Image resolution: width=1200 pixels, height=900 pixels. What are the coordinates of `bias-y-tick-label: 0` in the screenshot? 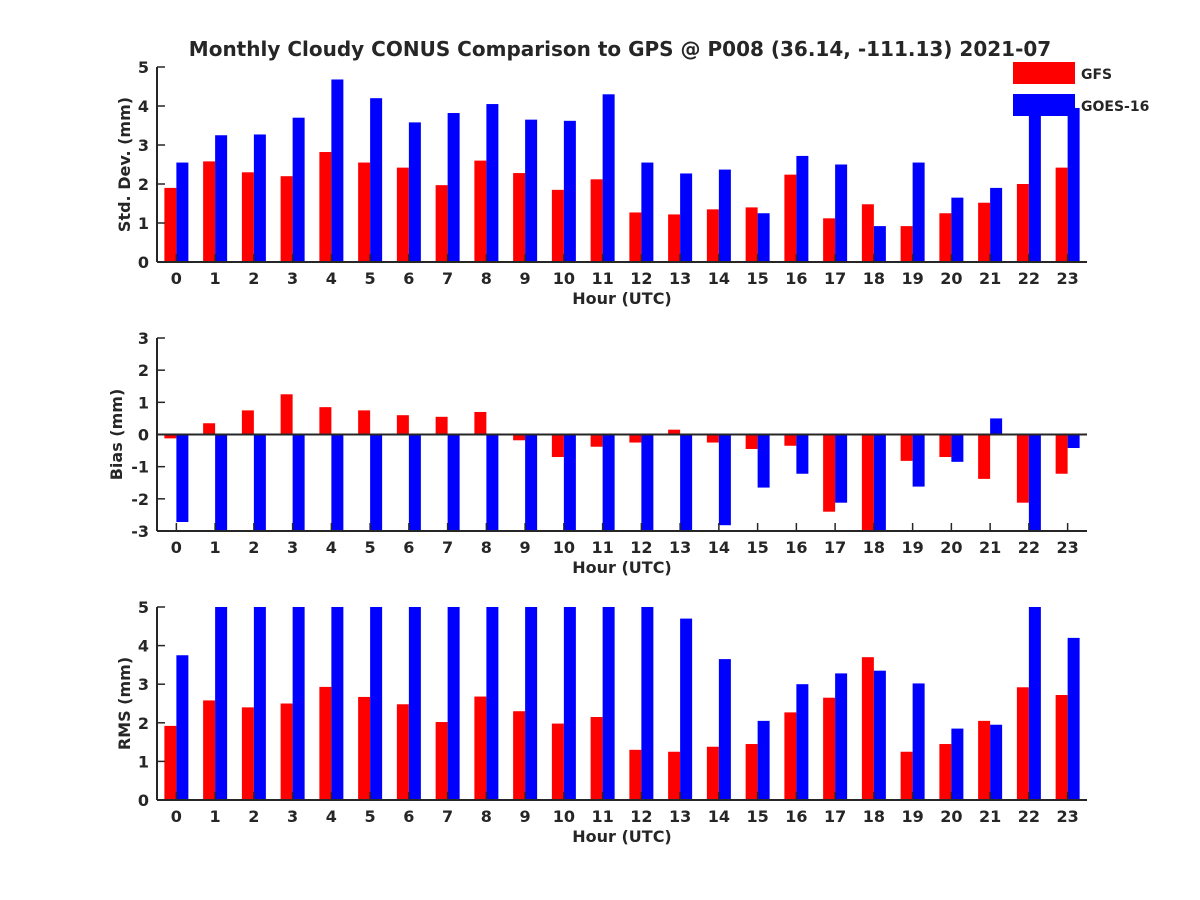 It's located at (143, 435).